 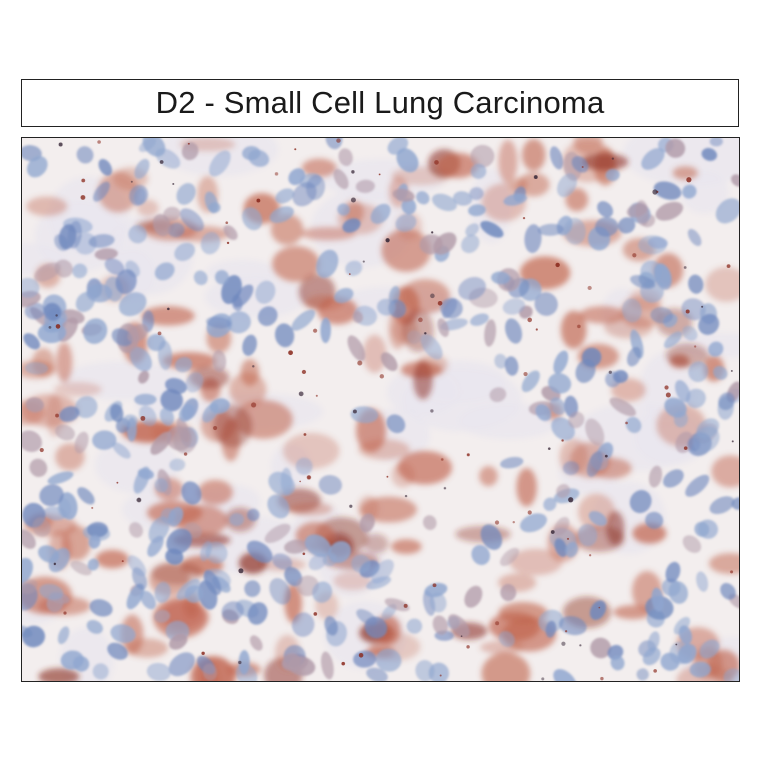 I want to click on panel-title-box: D2 - Small Cell Lung Carcinoma, so click(x=380, y=103).